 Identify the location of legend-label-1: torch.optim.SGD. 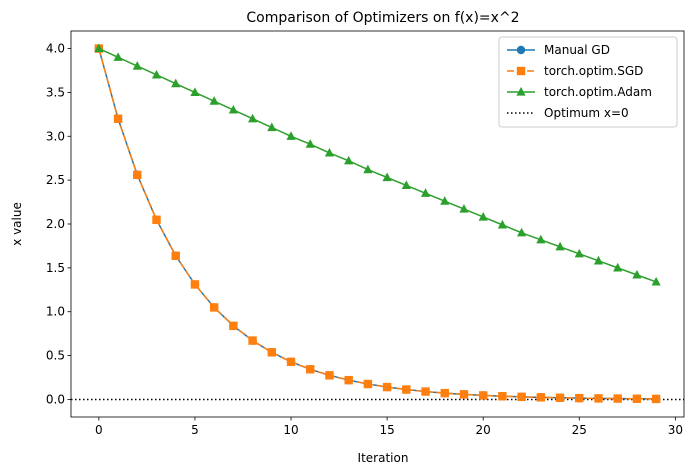
(593, 71).